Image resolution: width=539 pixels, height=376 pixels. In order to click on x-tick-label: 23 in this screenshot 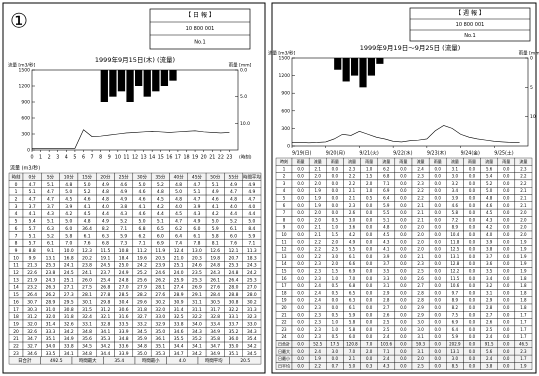, I will do `click(229, 158)`.